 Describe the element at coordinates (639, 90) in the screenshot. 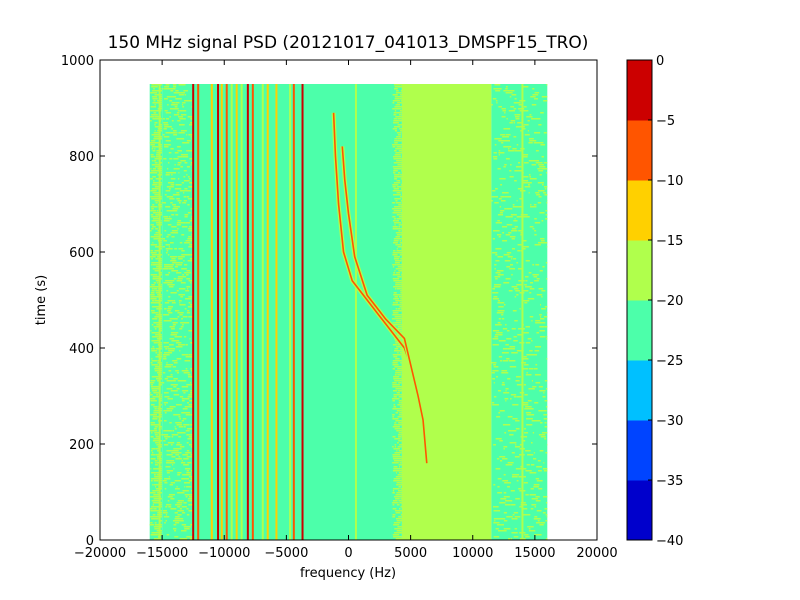

I see `colorbar-segment` at that location.